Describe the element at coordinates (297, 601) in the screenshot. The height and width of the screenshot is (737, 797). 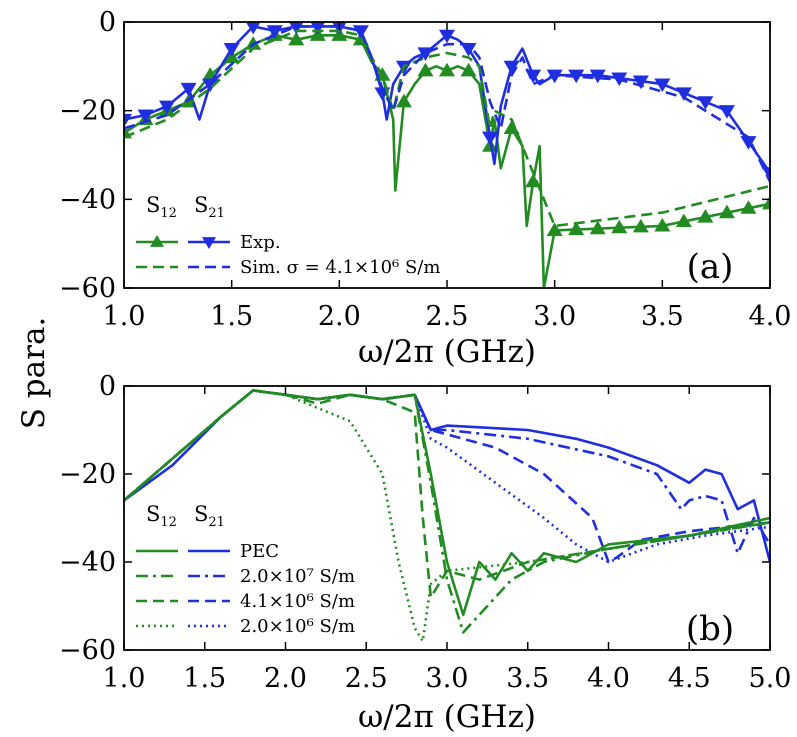
I see `legend-label: 4.1×10⁶ S/m` at that location.